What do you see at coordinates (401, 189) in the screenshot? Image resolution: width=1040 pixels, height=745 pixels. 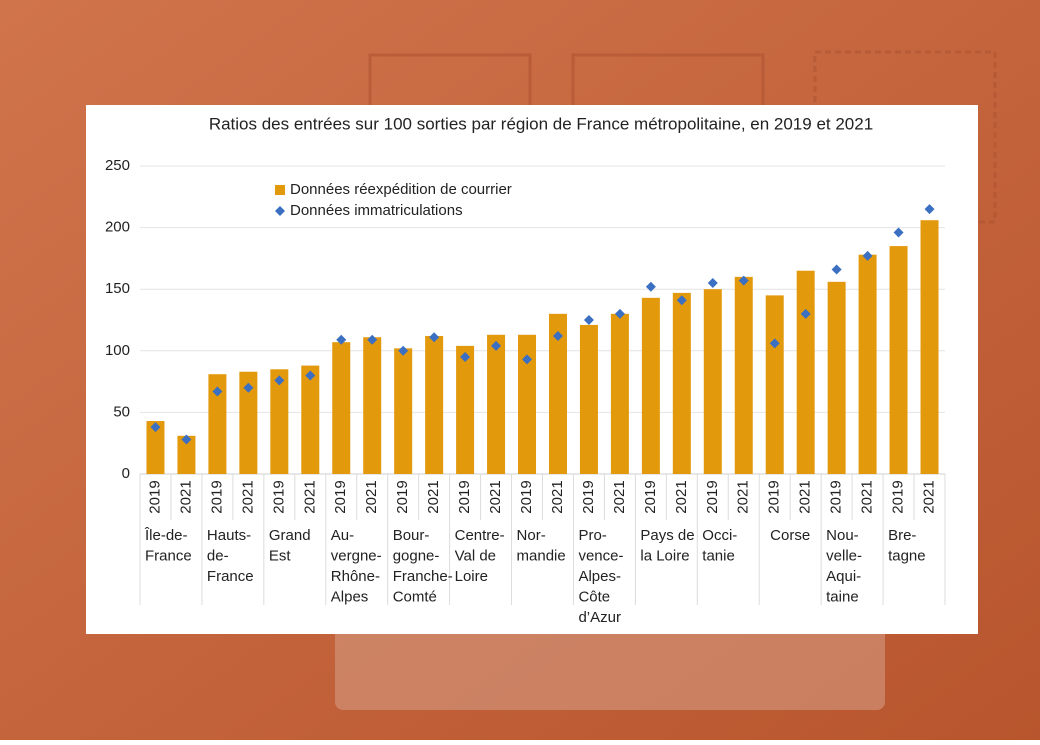 I see `legend-label: Données réexpédition de courrier` at bounding box center [401, 189].